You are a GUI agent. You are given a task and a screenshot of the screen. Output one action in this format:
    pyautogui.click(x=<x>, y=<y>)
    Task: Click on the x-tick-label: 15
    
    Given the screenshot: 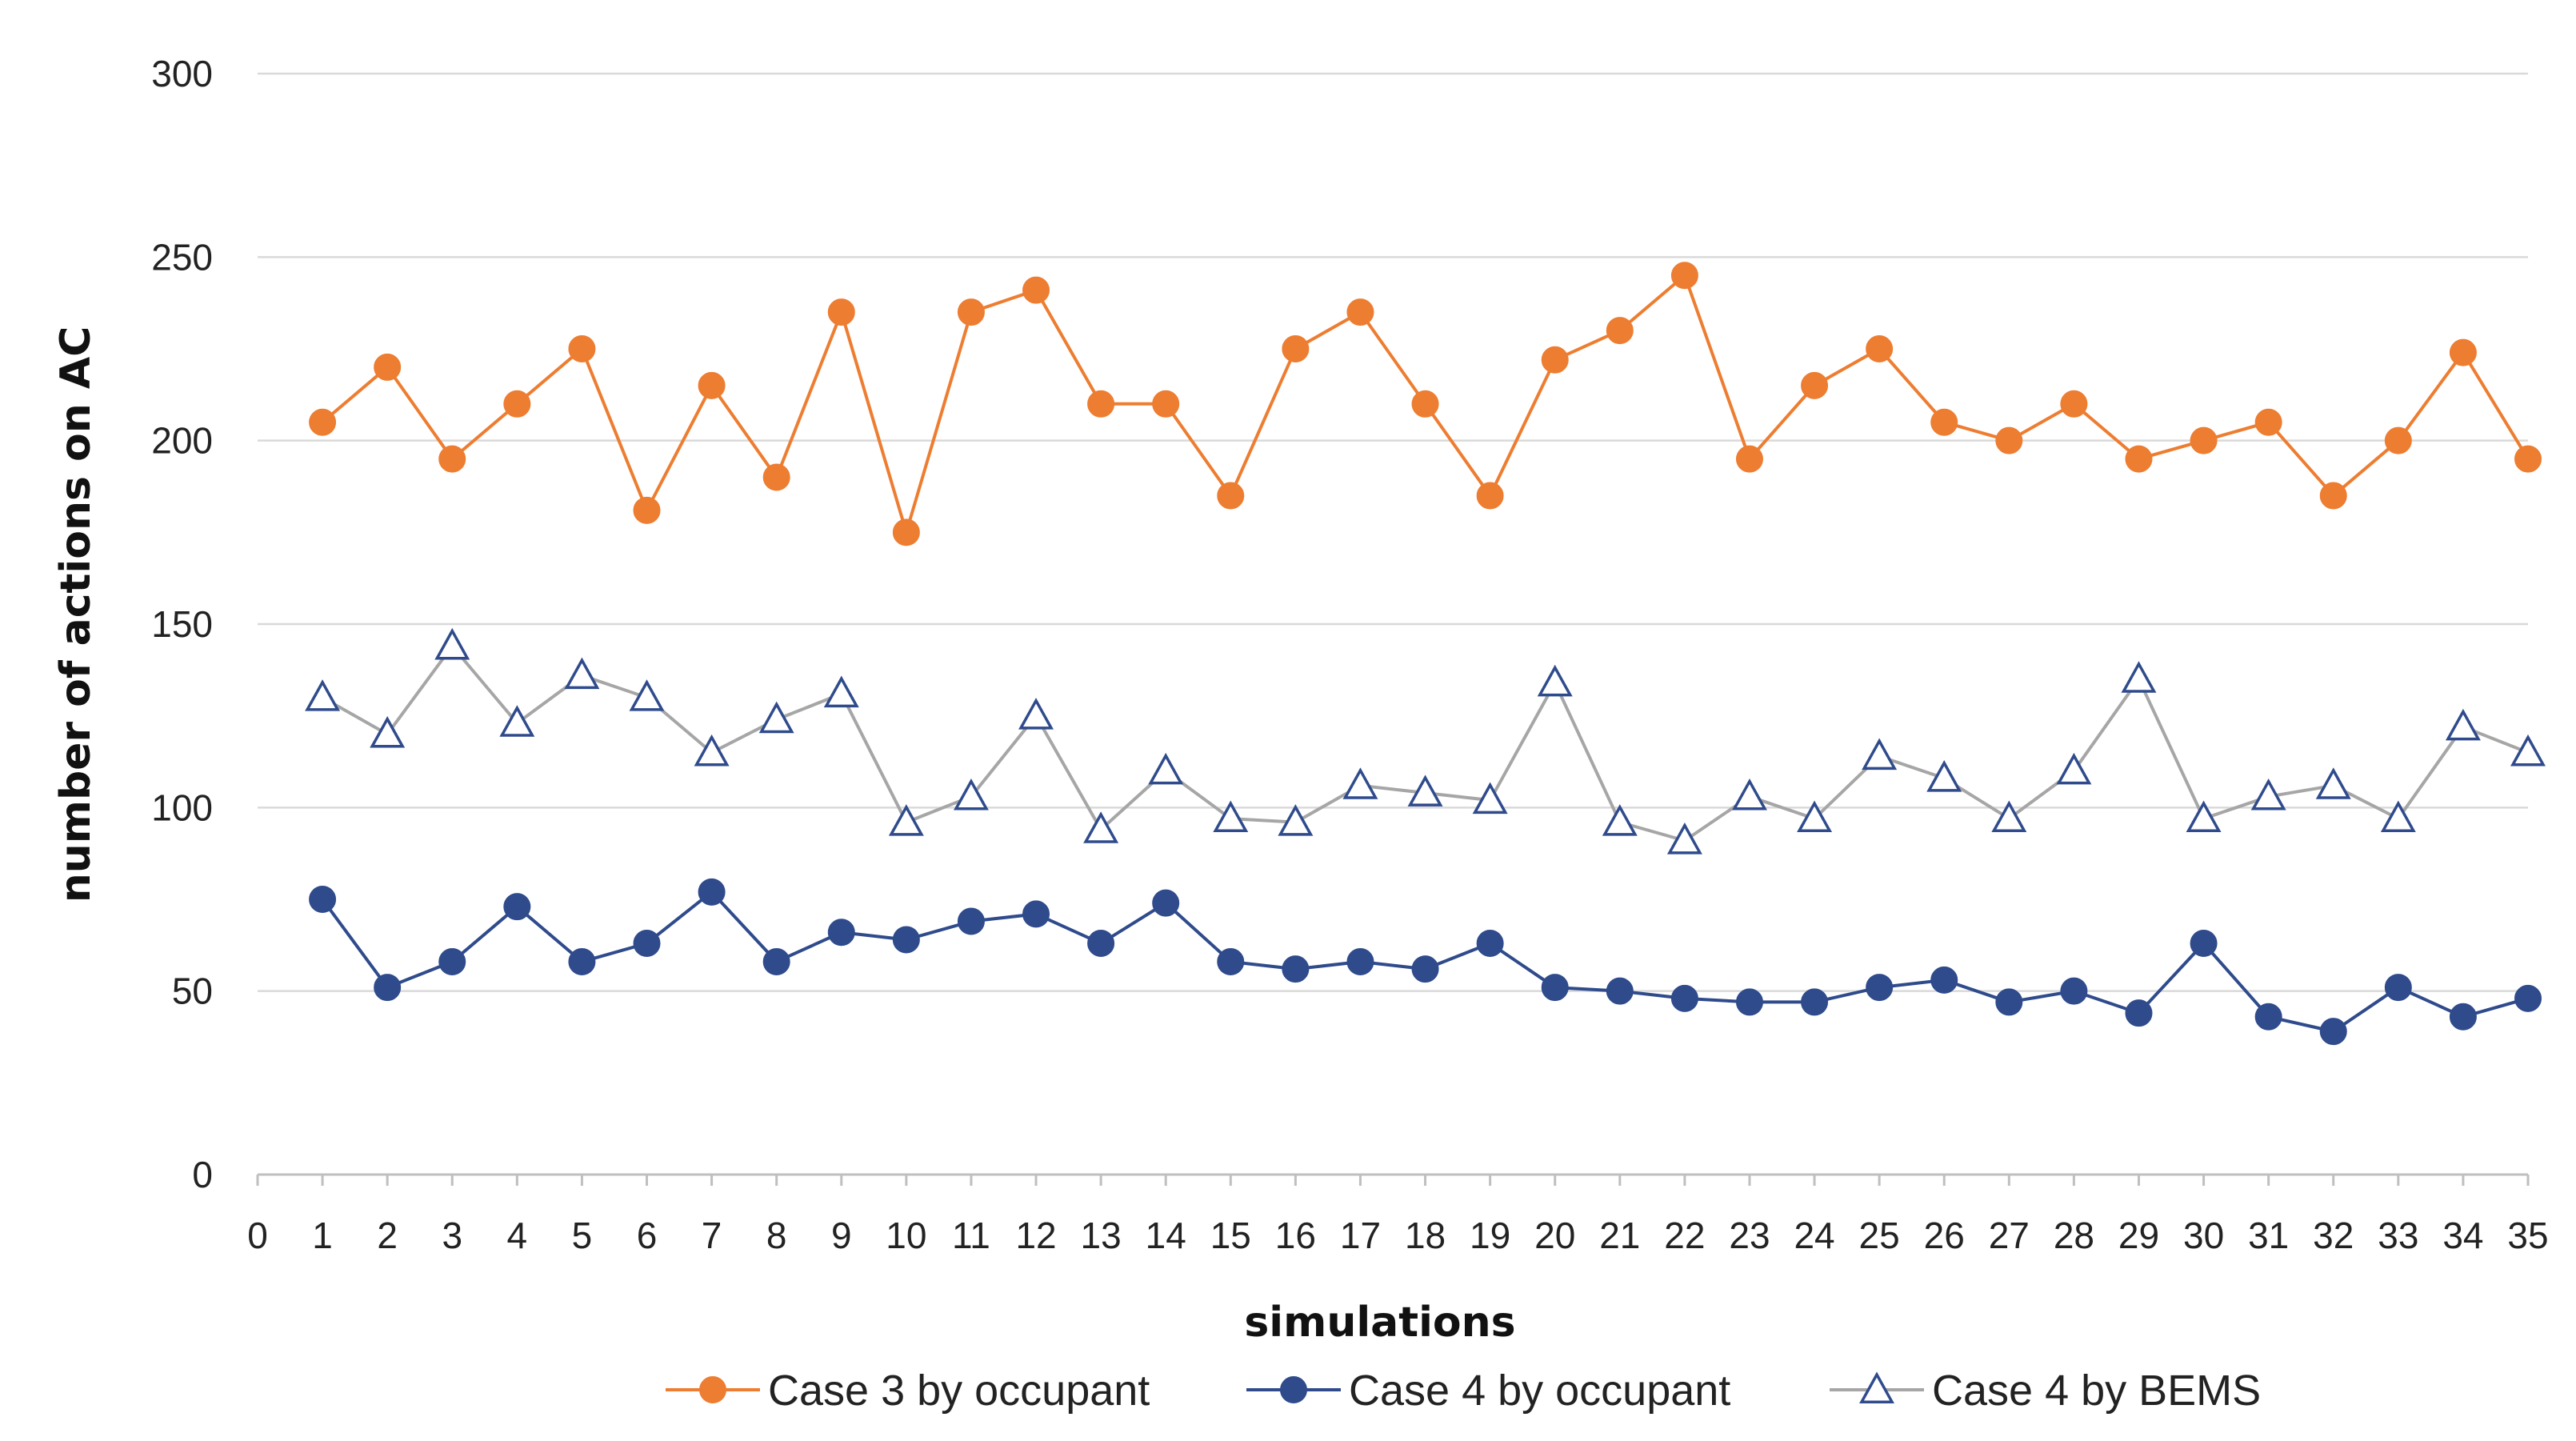 What is the action you would take?
    pyautogui.click(x=1230, y=1235)
    